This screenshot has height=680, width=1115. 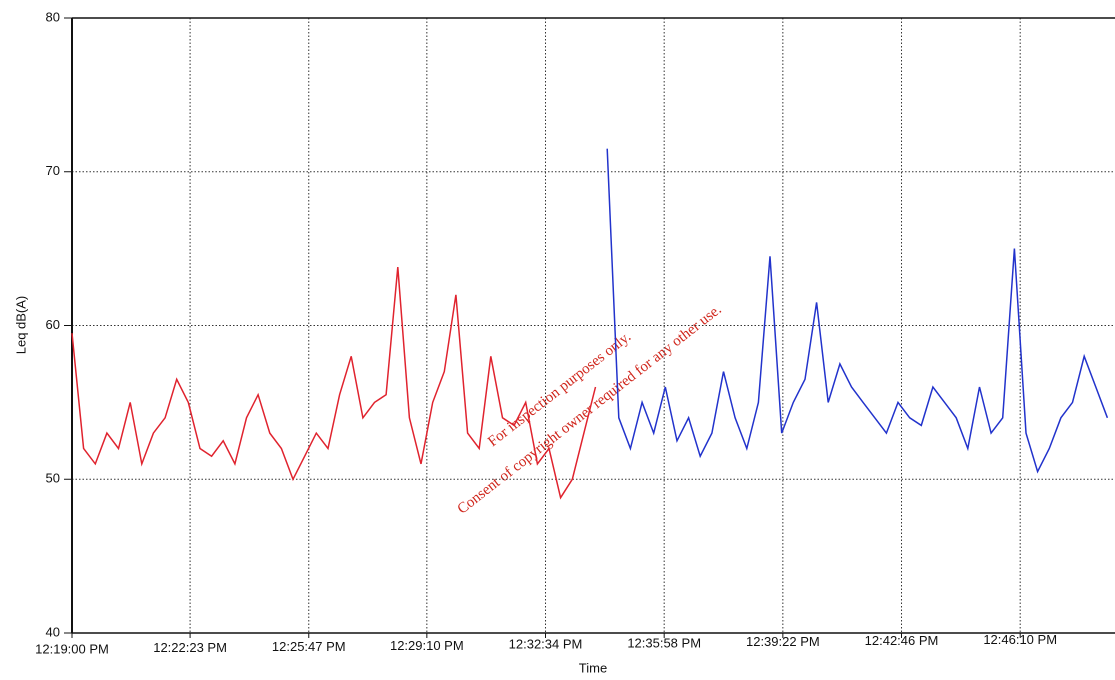 I want to click on x-tick-label: 12:32:34 PM, so click(x=546, y=644).